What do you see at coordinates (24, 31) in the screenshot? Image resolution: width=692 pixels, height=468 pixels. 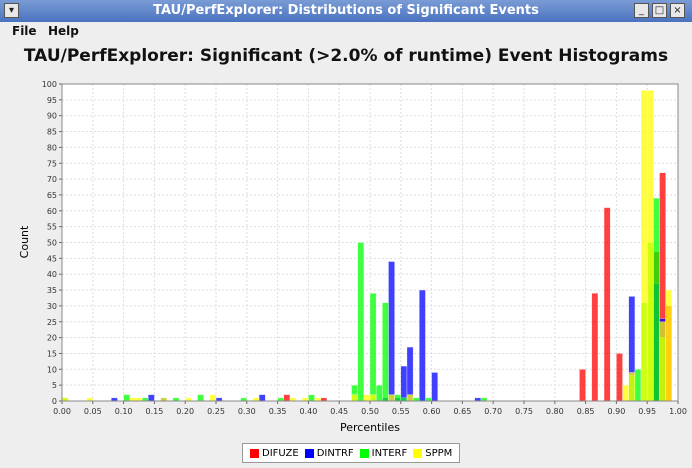 I see `menu-file: File` at bounding box center [24, 31].